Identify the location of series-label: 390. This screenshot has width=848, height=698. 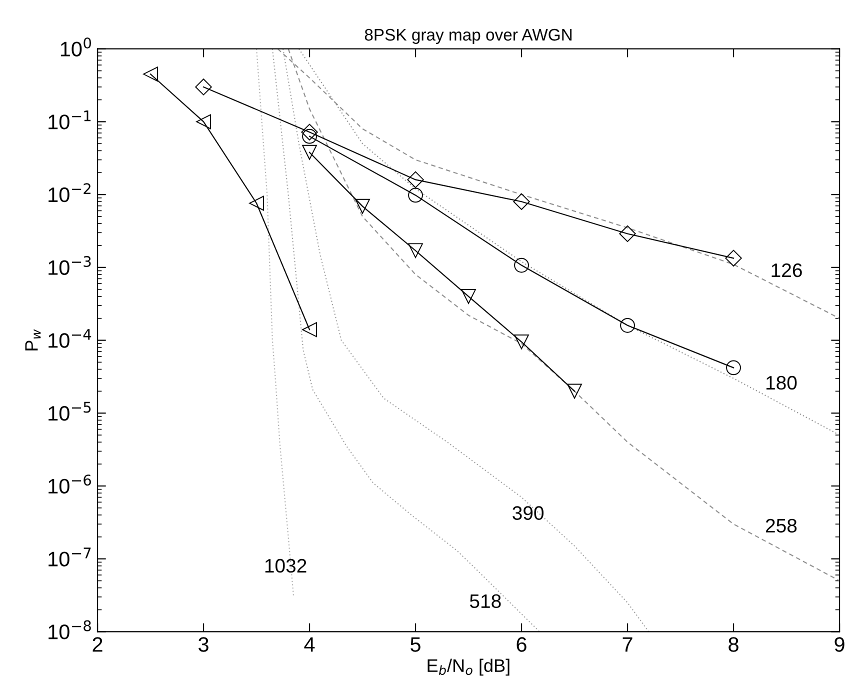
(528, 513).